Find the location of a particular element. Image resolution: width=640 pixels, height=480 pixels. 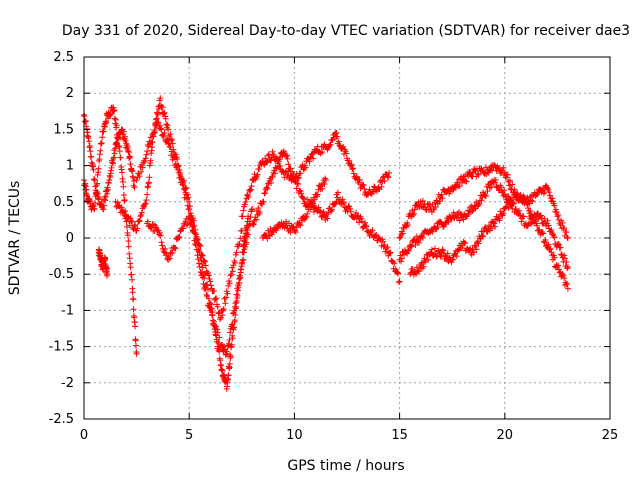

y-tick-label: -0.5 is located at coordinates (61, 274).